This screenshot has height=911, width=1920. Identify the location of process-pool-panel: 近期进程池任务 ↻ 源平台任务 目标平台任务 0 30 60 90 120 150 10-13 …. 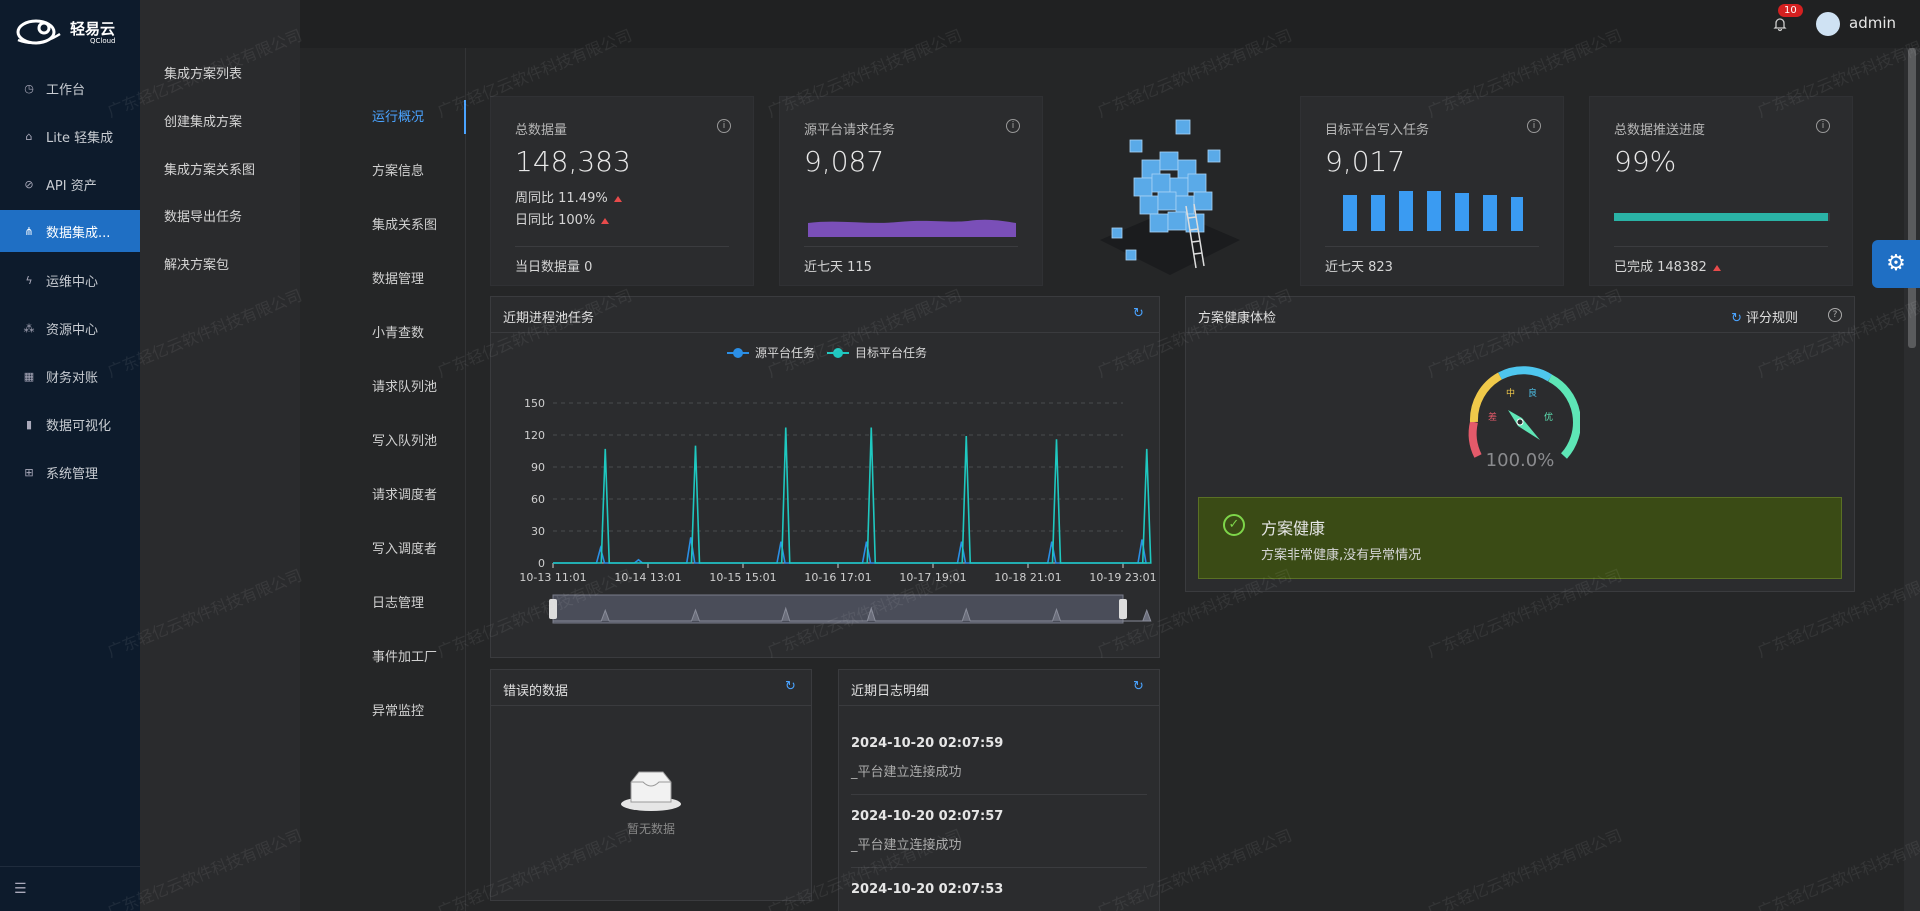
(825, 477).